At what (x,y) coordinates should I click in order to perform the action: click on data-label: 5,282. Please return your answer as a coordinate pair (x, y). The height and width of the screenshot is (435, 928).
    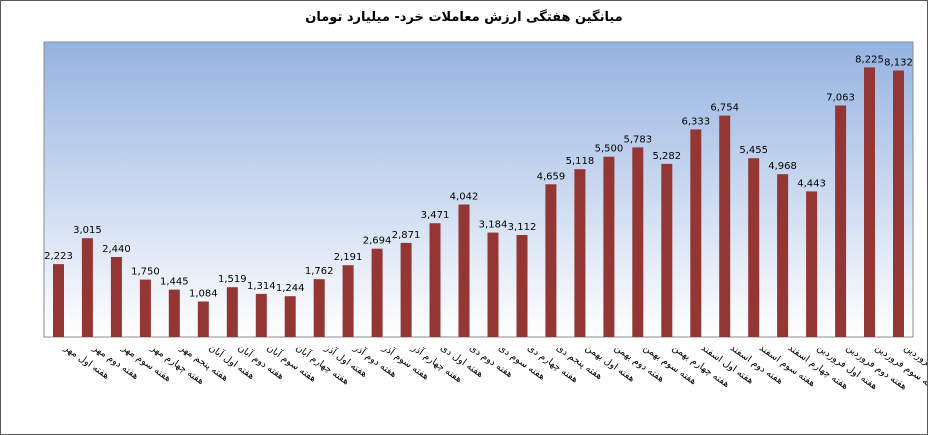
    Looking at the image, I should click on (666, 156).